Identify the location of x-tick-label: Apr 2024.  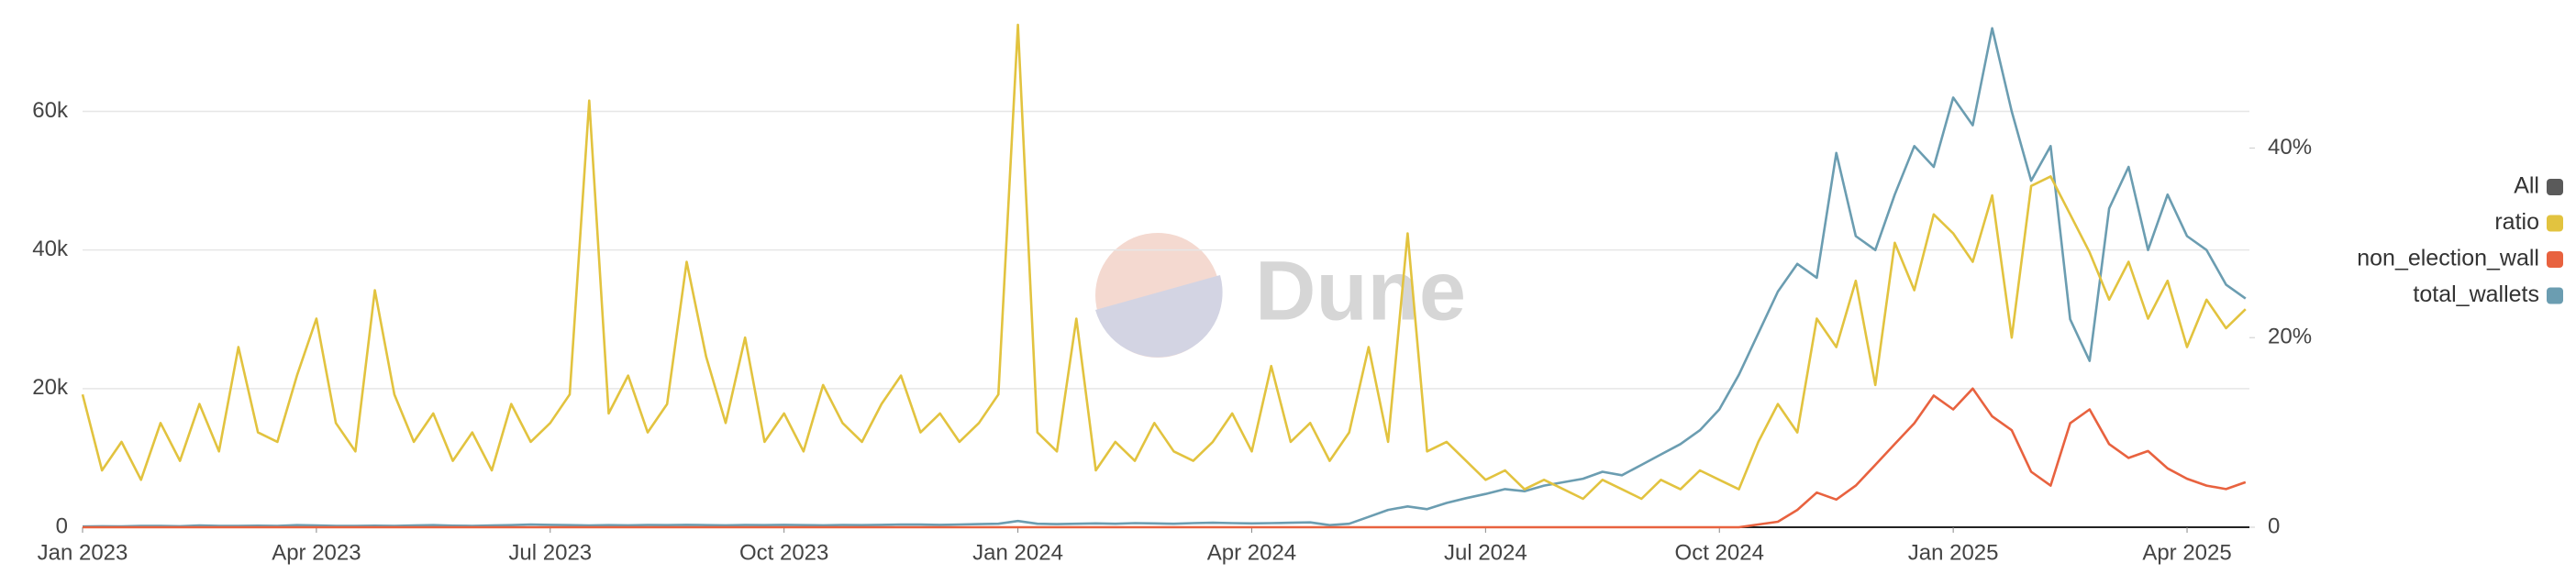
(1251, 552).